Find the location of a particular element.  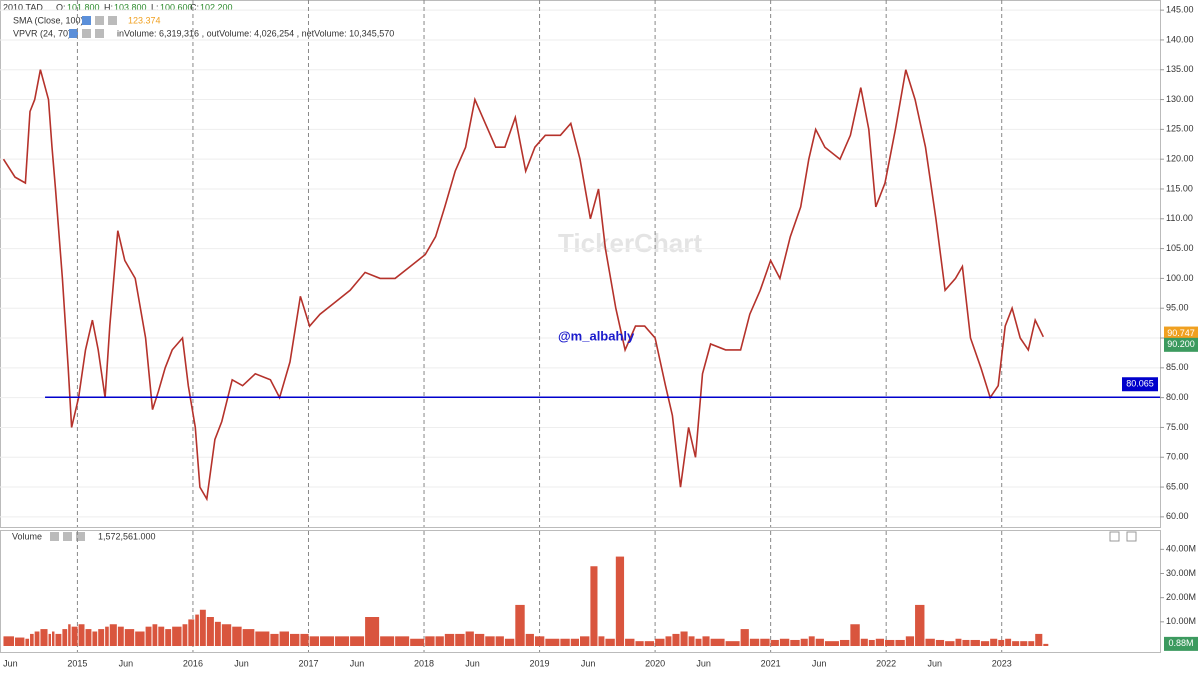

x-tick-label: 2015 is located at coordinates (77, 663).